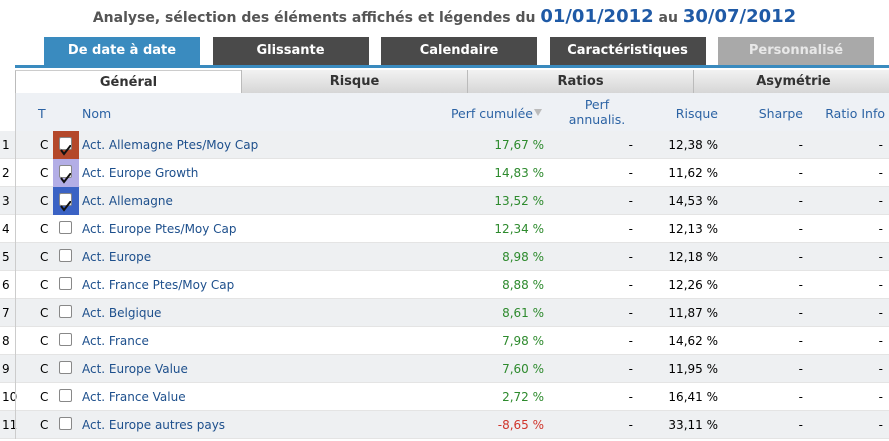 The image size is (889, 441). I want to click on subtab: Asymétrie, so click(791, 81).